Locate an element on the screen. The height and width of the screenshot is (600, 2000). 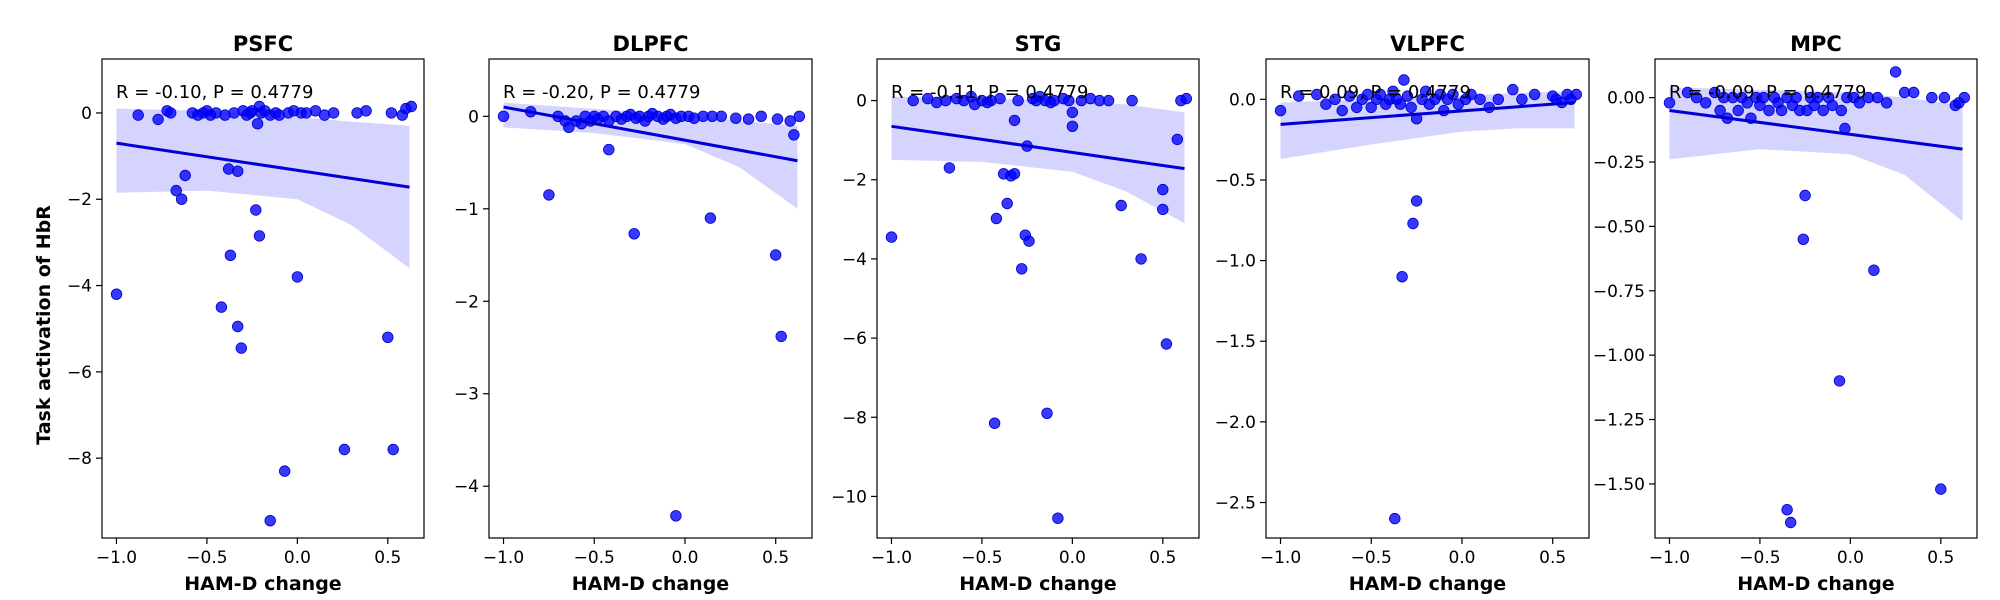
y-tick-label: −2.5 is located at coordinates (1235, 504).